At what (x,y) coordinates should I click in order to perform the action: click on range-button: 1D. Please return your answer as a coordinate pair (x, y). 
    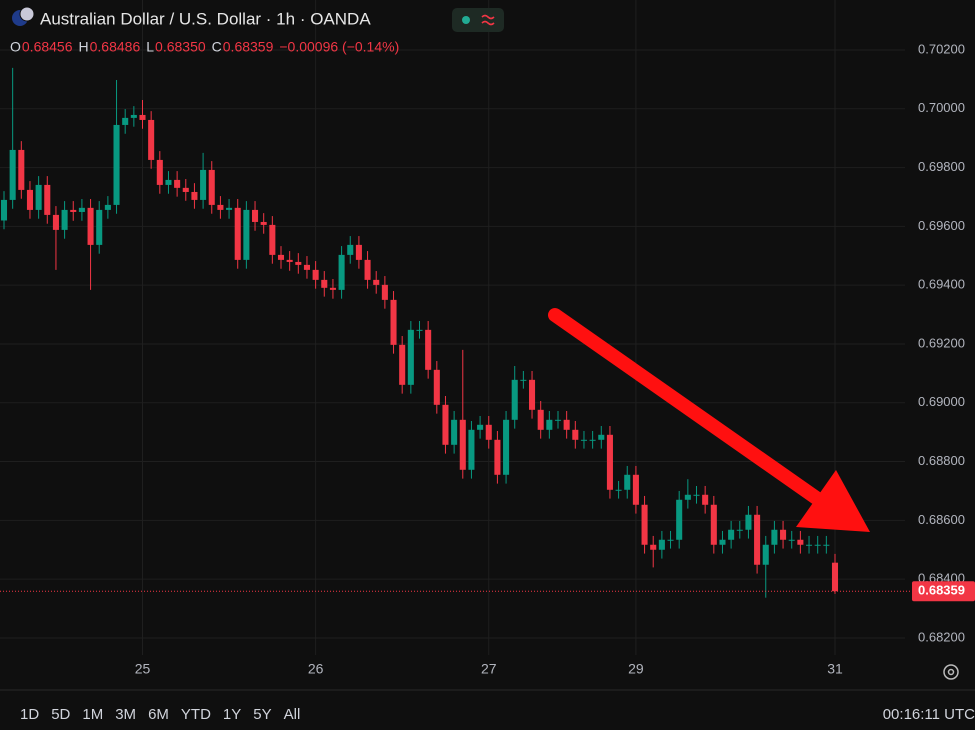
    Looking at the image, I should click on (29, 714).